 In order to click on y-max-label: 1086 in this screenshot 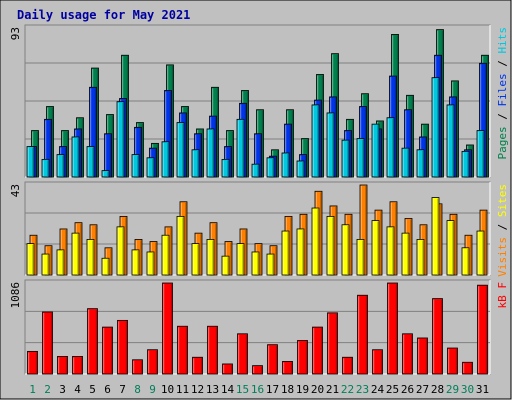, I will do `click(15, 295)`.